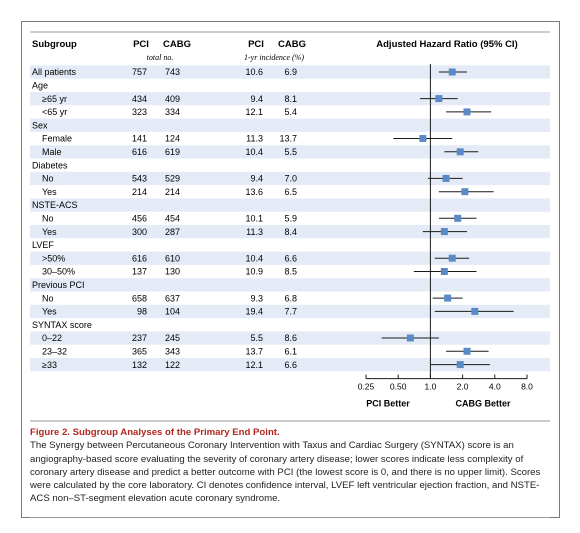 The image size is (580, 533). Describe the element at coordinates (139, 219) in the screenshot. I see `pci-count: 456` at that location.